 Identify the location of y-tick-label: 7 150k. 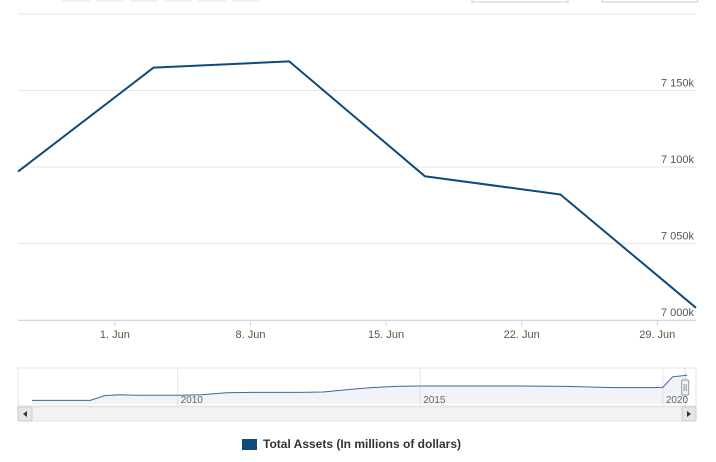
(678, 84).